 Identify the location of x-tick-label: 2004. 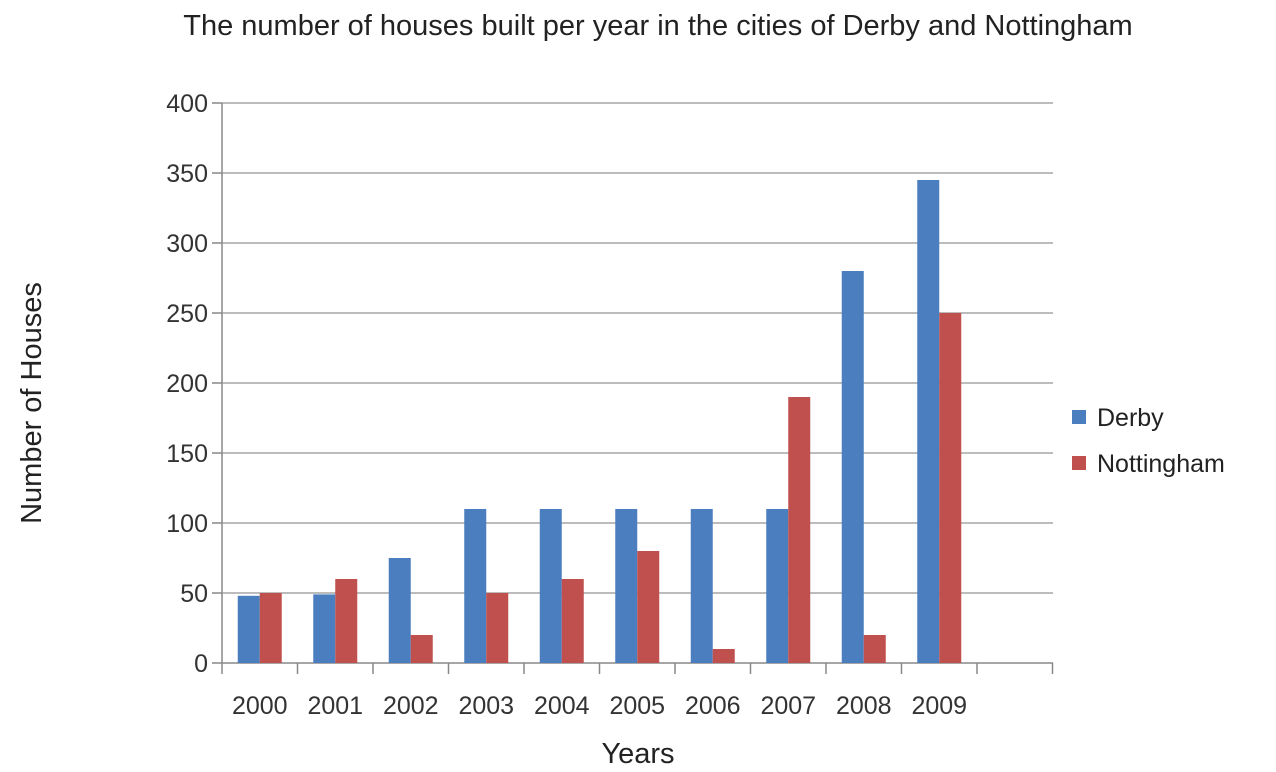
(562, 706).